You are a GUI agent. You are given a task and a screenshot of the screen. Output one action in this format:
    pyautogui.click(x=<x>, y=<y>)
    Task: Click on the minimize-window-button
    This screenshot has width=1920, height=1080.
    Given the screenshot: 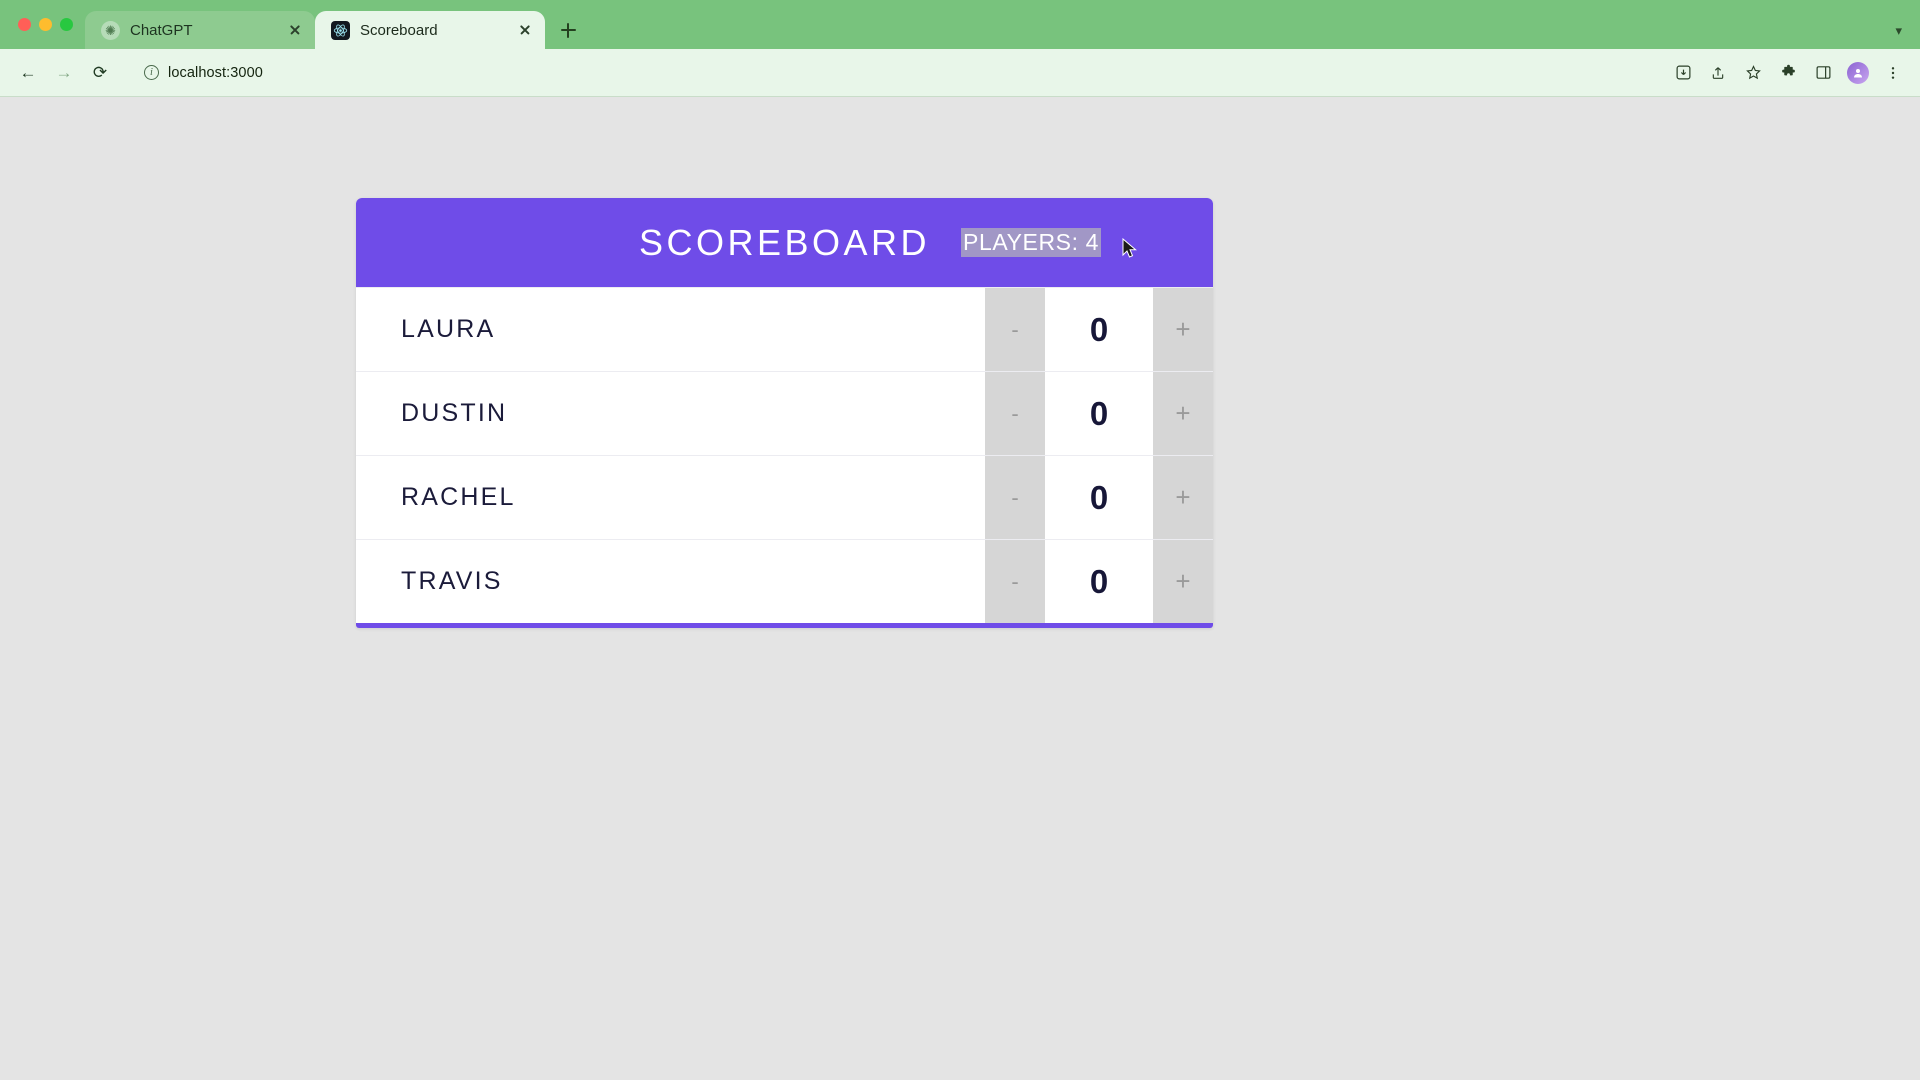 What is the action you would take?
    pyautogui.click(x=45, y=24)
    